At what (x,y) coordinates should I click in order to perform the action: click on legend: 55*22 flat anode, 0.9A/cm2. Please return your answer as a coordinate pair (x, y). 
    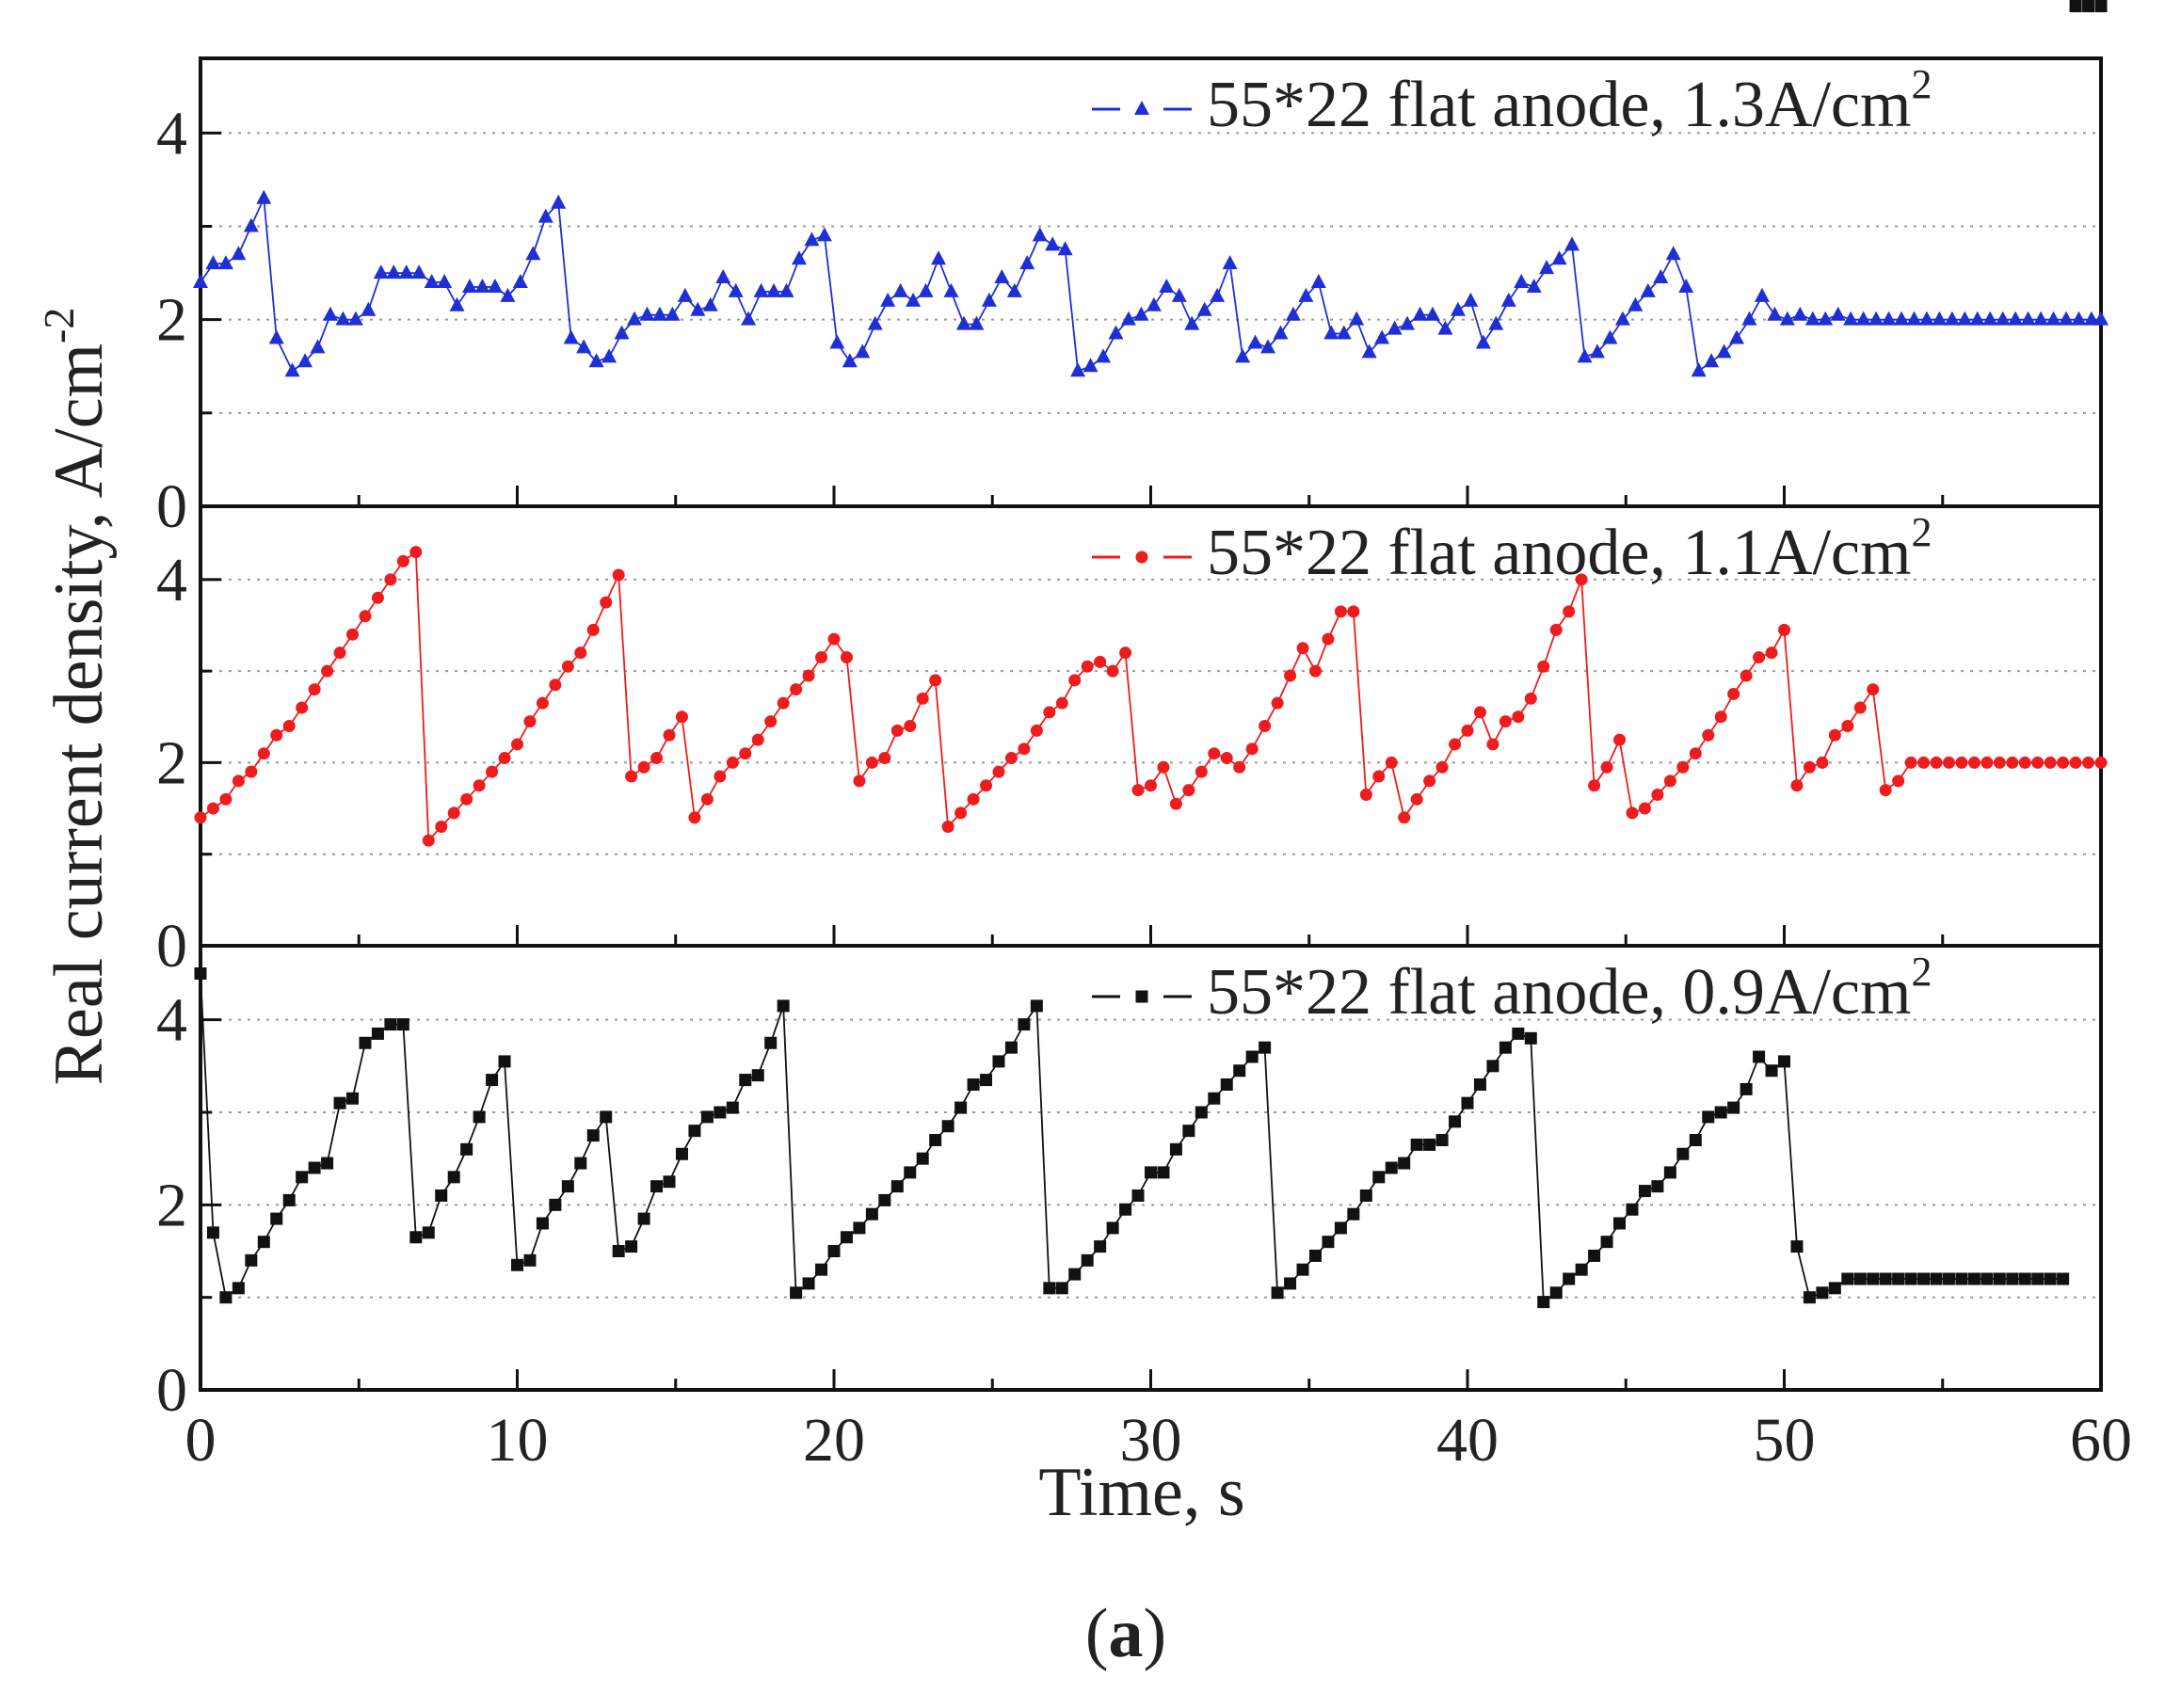
    Looking at the image, I should click on (1512, 989).